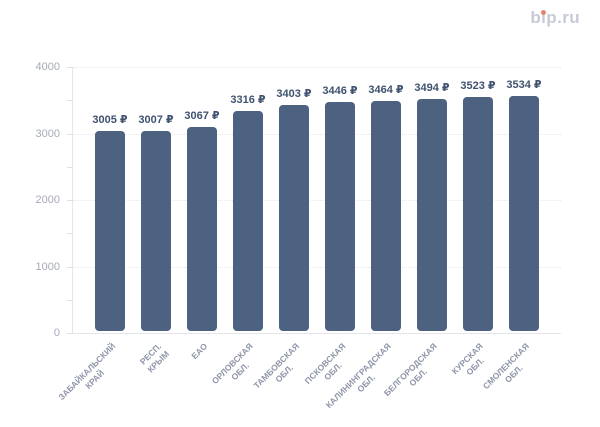 The image size is (600, 427). I want to click on bar-value-label: 3403 ₽, so click(294, 93).